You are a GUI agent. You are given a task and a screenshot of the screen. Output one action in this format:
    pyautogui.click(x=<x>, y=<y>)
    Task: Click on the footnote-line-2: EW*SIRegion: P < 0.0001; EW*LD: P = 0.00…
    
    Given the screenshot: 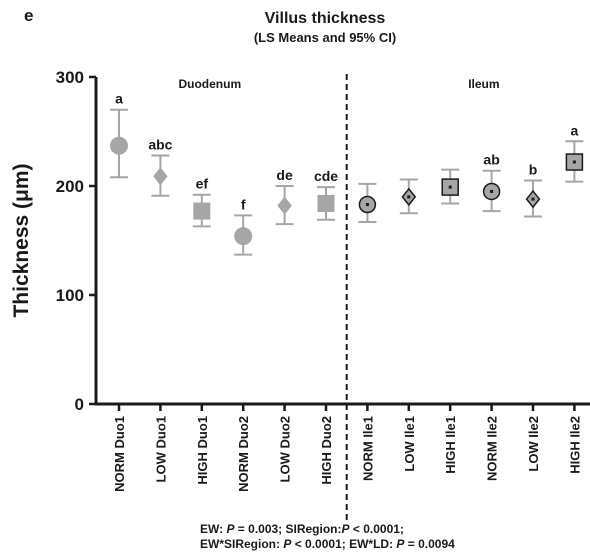 What is the action you would take?
    pyautogui.click(x=327, y=544)
    